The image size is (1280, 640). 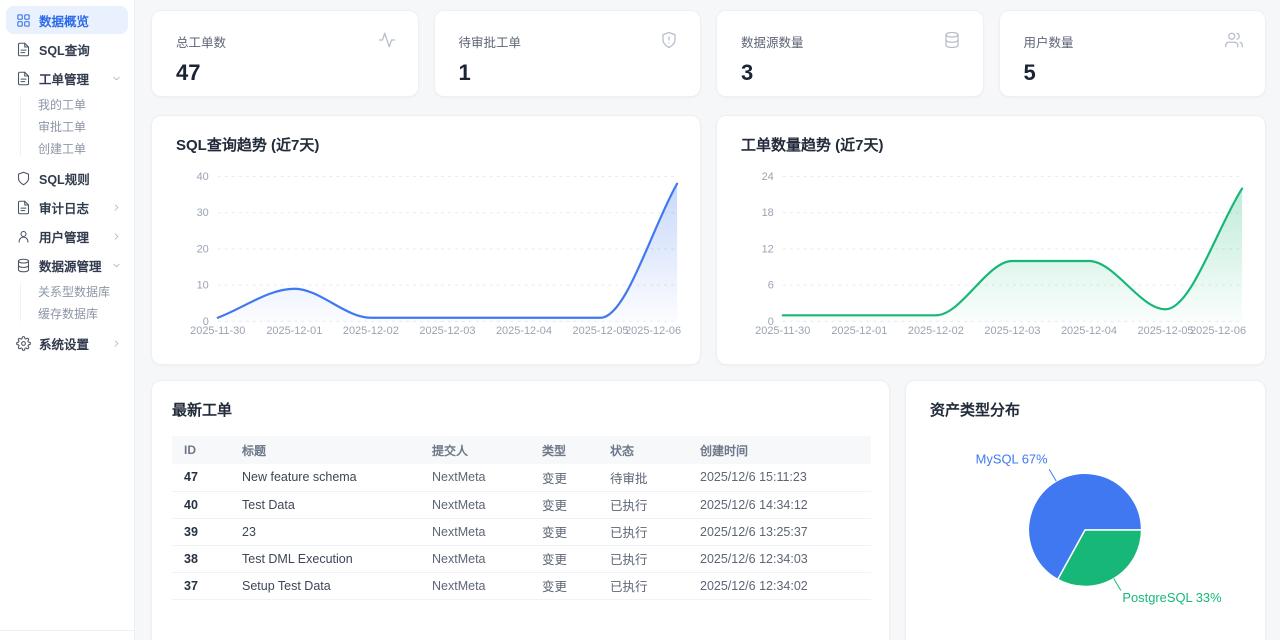 I want to click on sidebar-item-1: SQL查询, so click(x=67, y=49).